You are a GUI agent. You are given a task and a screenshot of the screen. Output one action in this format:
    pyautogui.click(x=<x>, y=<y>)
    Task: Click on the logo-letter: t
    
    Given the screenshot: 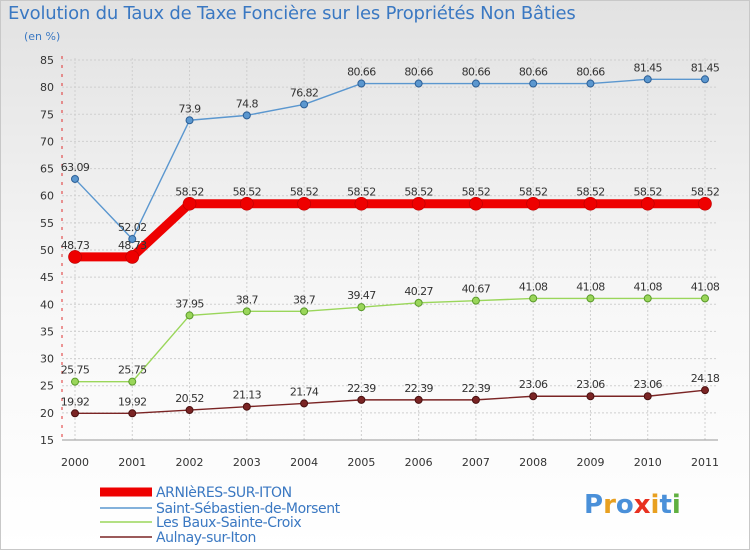 What is the action you would take?
    pyautogui.click(x=665, y=505)
    